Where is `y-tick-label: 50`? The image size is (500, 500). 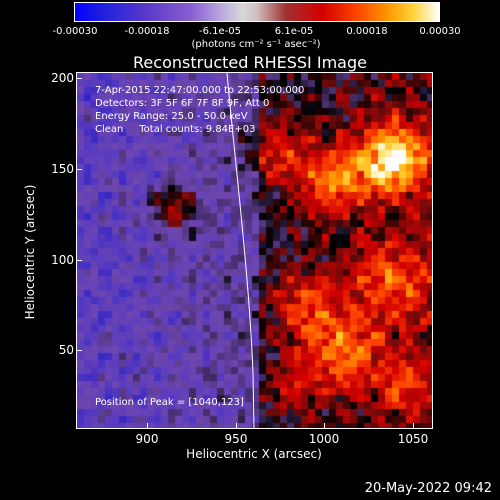
y-tick-label: 50 is located at coordinates (66, 350).